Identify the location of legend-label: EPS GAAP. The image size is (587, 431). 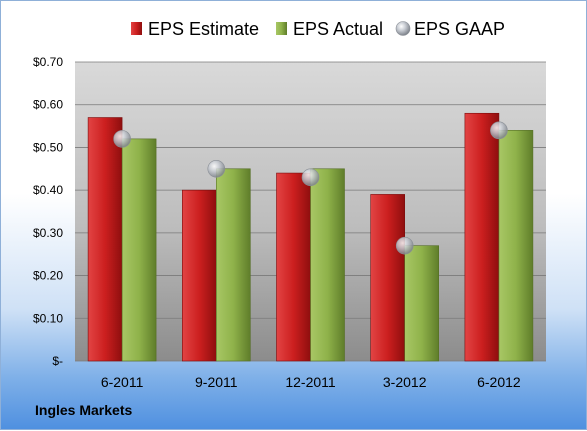
(459, 29).